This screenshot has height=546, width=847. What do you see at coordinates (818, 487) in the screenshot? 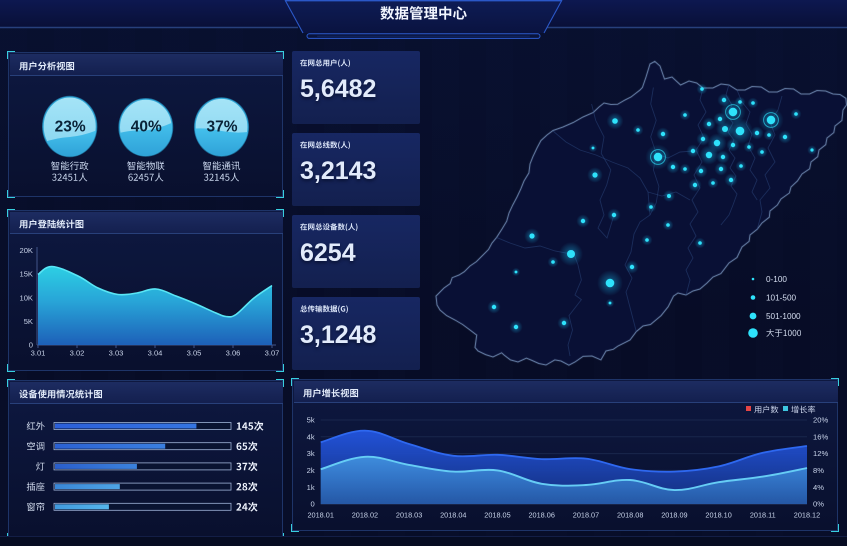
I see `svg-text: 4%` at bounding box center [818, 487].